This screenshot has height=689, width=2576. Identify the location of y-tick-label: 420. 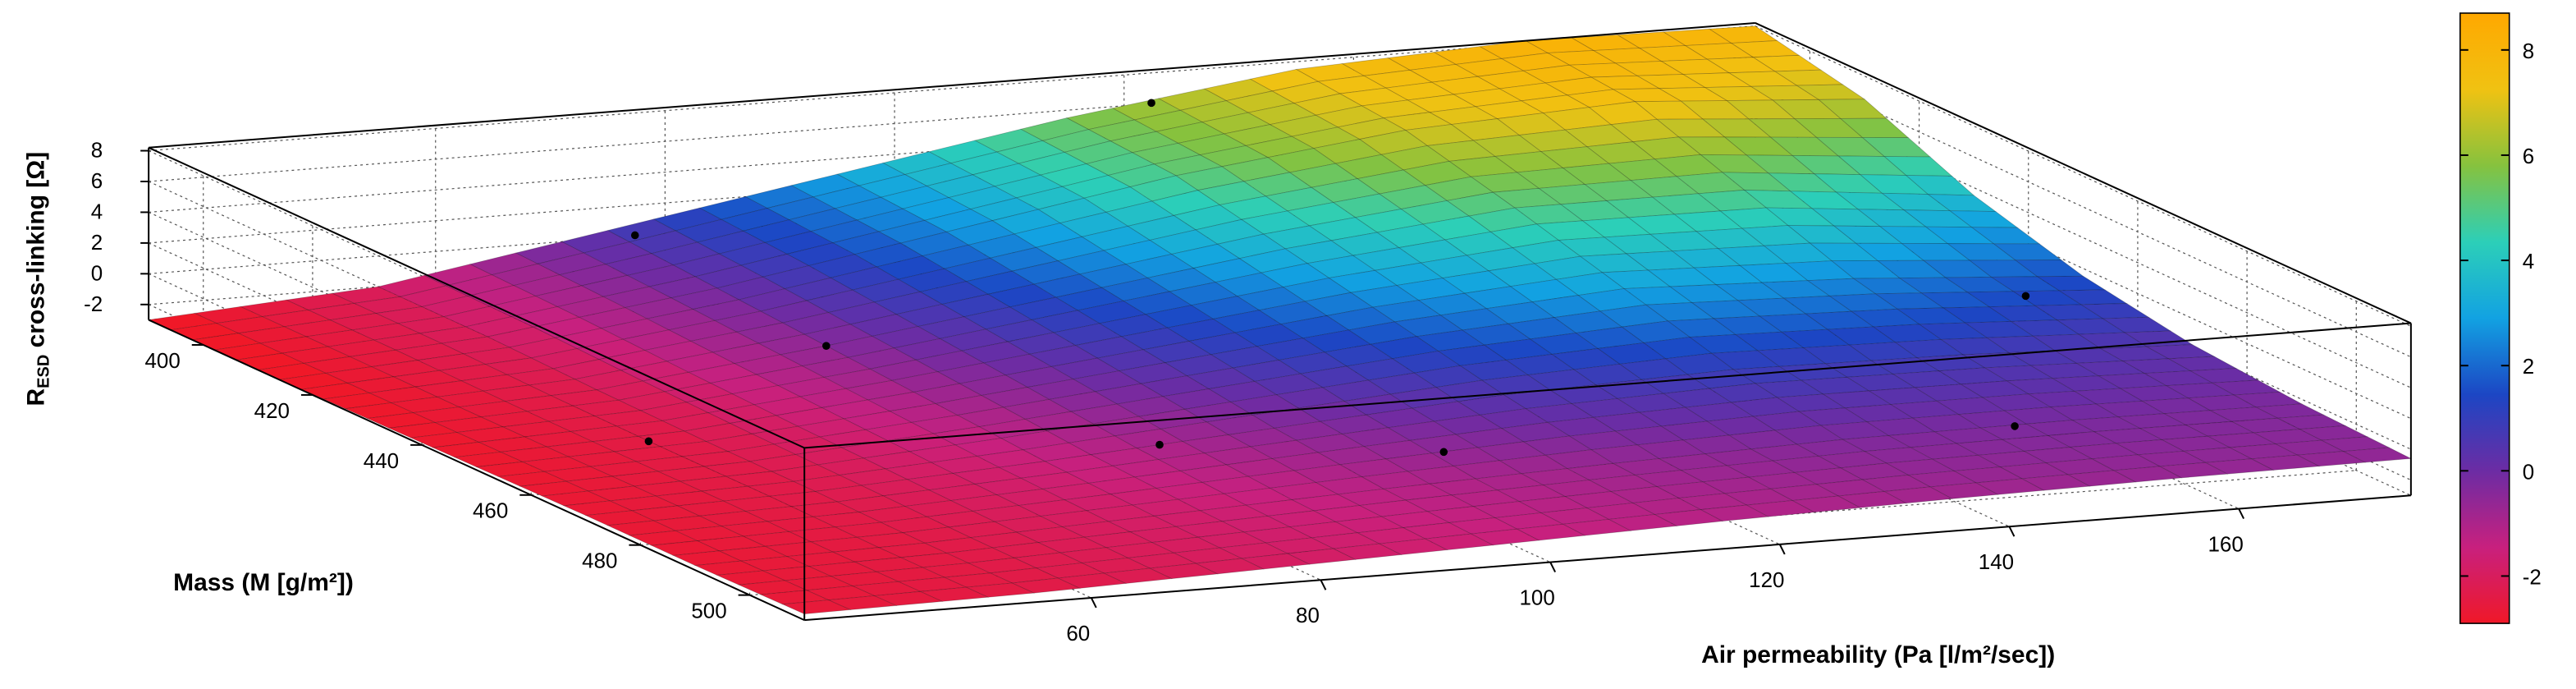
(272, 410).